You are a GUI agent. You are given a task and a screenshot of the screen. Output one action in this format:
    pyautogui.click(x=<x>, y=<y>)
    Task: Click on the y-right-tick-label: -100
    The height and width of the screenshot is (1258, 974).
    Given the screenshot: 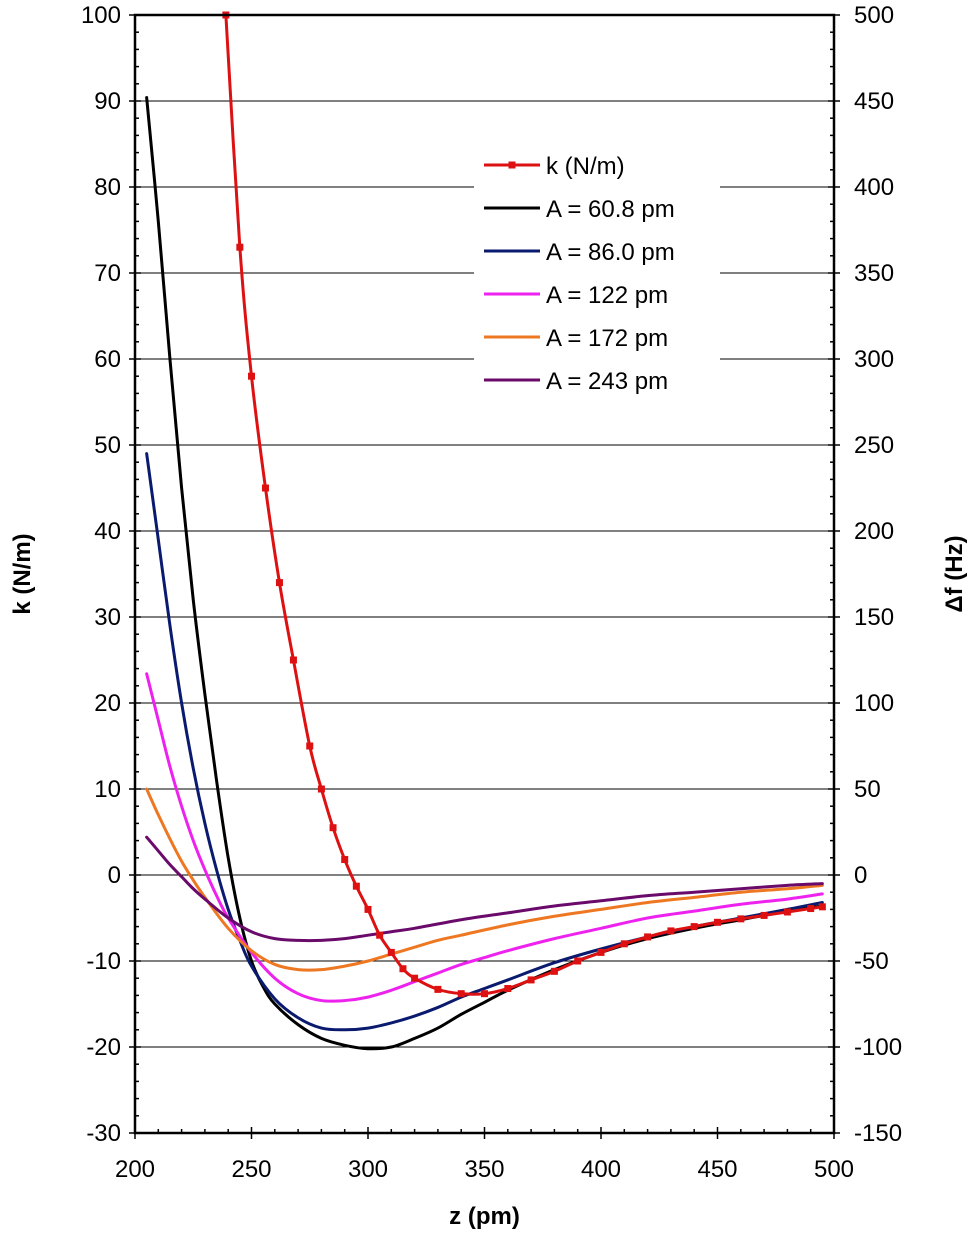 What is the action you would take?
    pyautogui.click(x=878, y=1047)
    